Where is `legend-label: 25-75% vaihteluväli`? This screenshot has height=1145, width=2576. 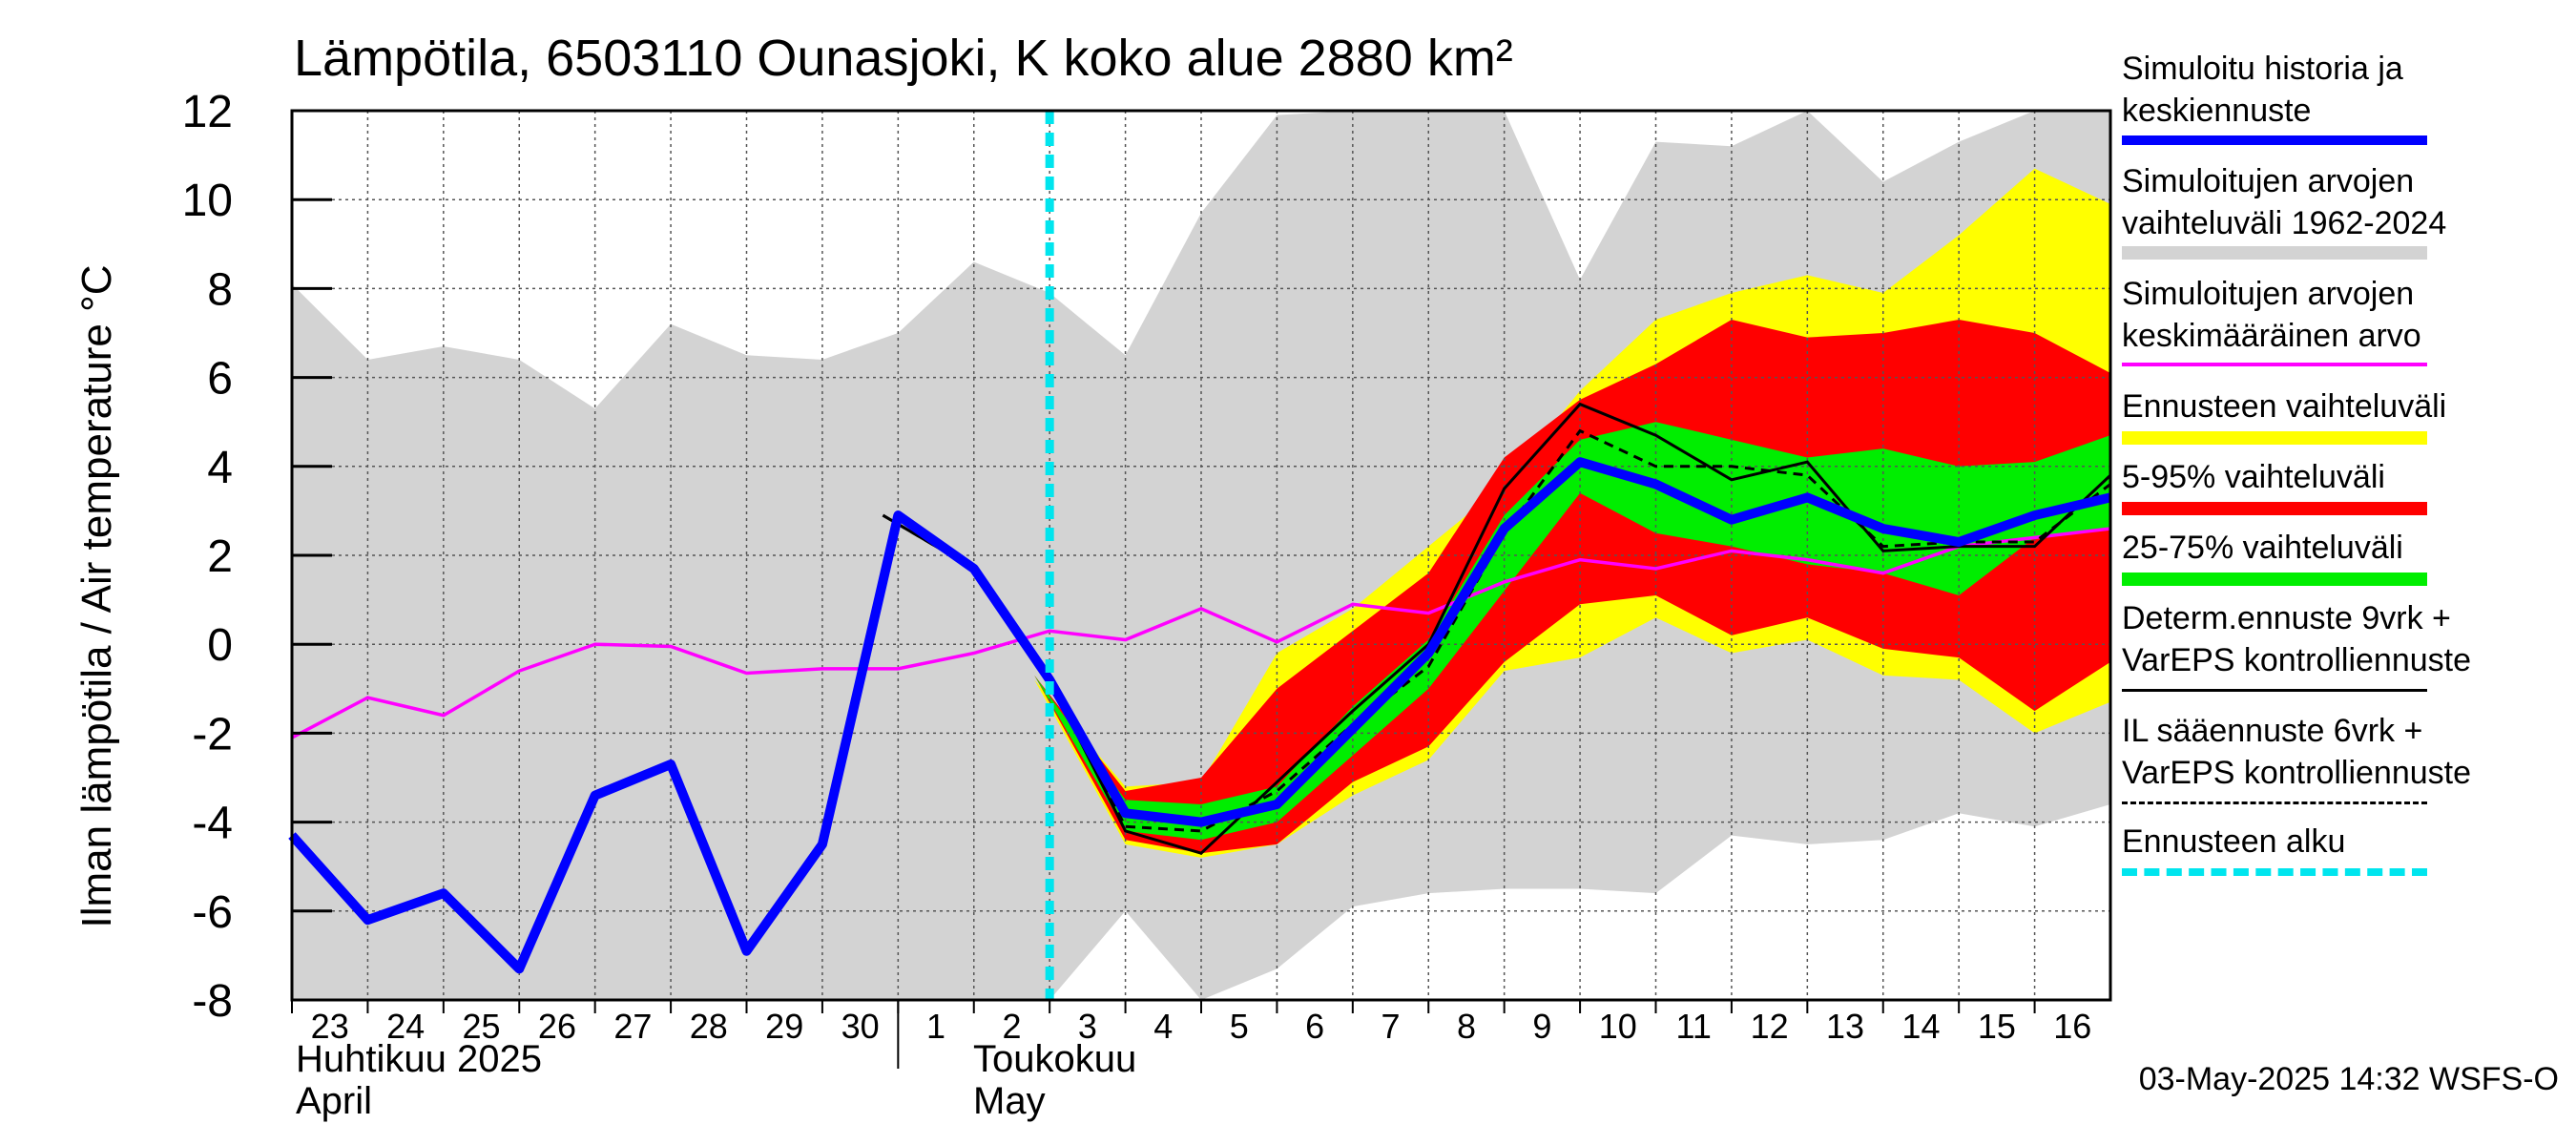 legend-label: 25-75% vaihteluväli is located at coordinates (2262, 548).